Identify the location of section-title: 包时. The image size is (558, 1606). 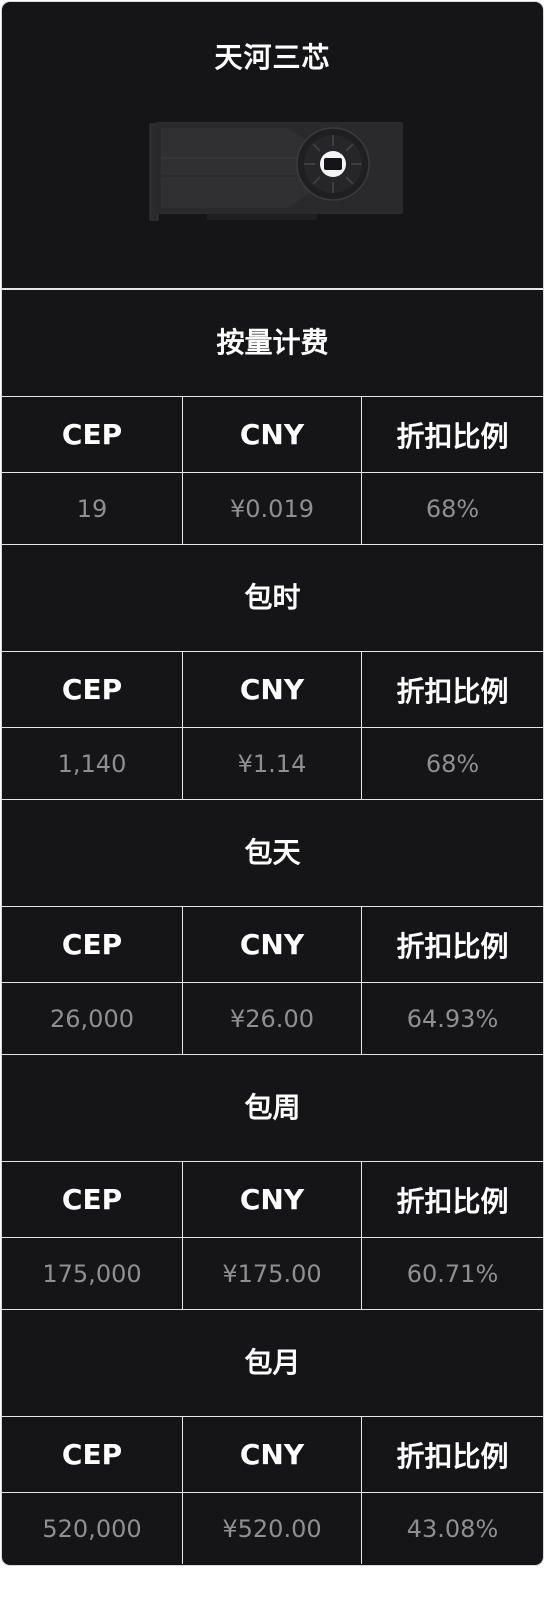
(272, 598).